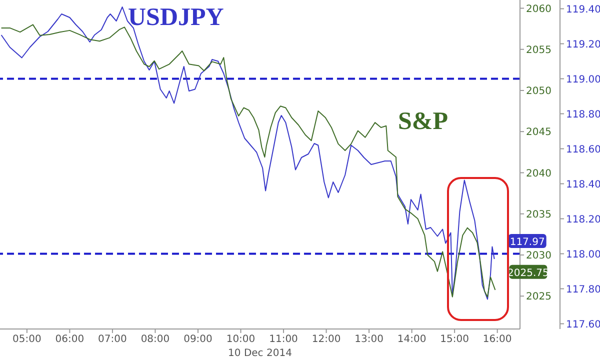  What do you see at coordinates (112, 340) in the screenshot?
I see `x-tick-label: 07:00` at bounding box center [112, 340].